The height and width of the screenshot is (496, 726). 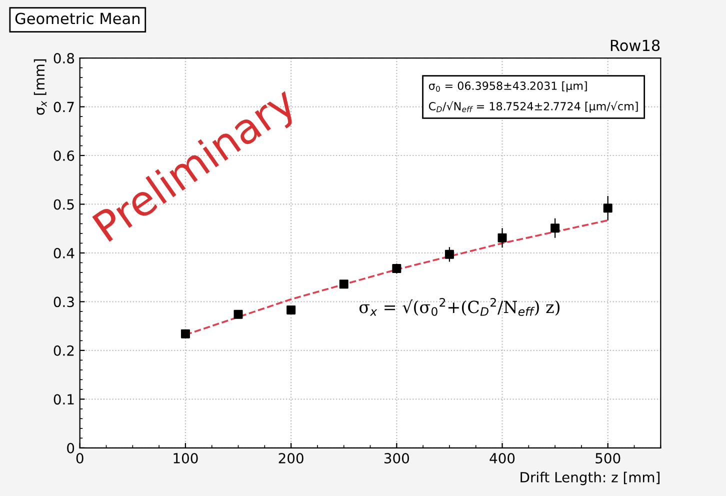 What do you see at coordinates (291, 458) in the screenshot?
I see `x-tick-label: 200` at bounding box center [291, 458].